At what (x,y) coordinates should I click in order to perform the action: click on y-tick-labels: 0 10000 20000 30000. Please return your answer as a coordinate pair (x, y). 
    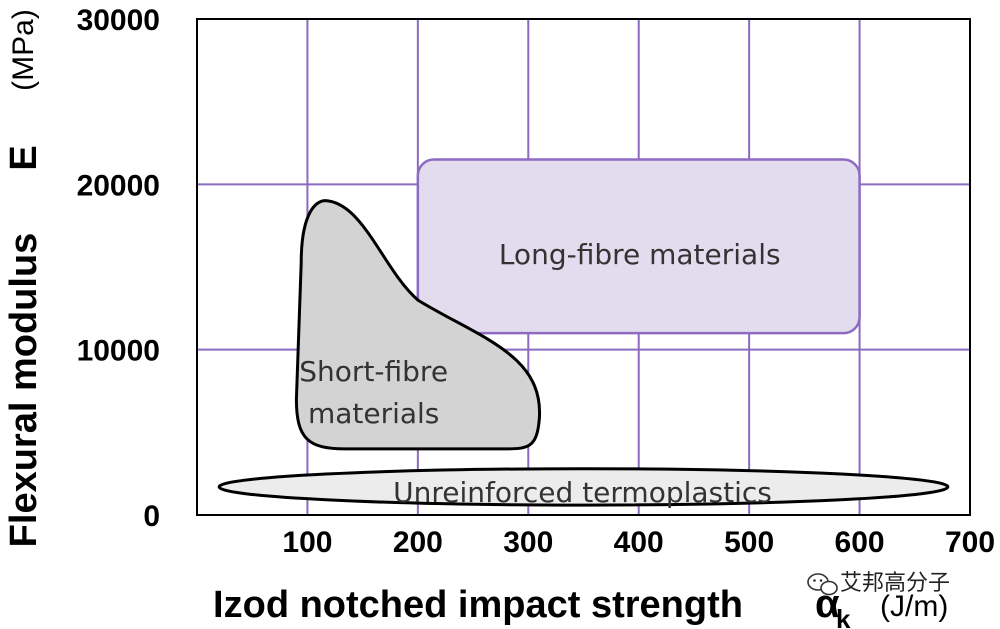
    Looking at the image, I should click on (118, 268).